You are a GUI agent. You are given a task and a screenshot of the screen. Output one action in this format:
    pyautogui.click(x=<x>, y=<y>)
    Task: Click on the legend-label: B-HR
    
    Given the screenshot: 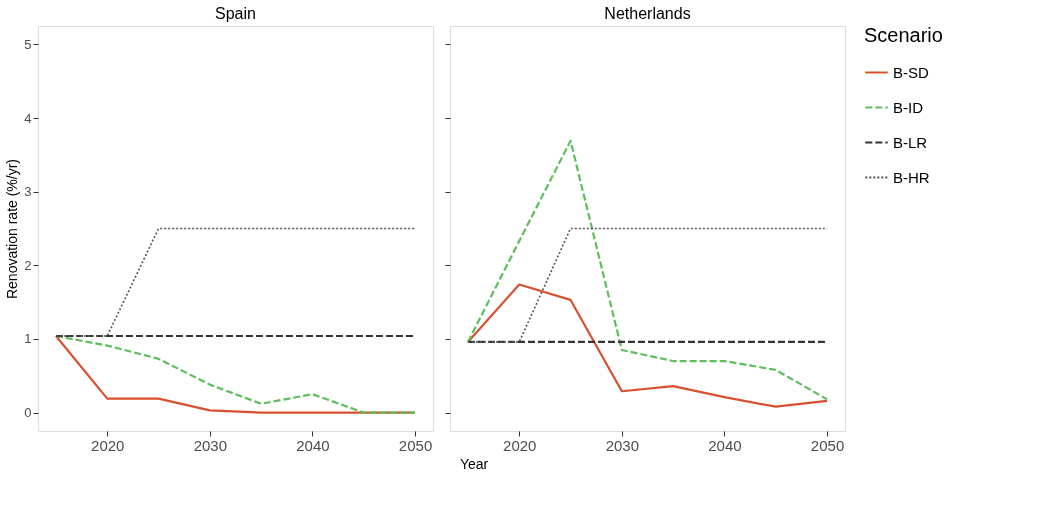 What is the action you would take?
    pyautogui.click(x=911, y=177)
    